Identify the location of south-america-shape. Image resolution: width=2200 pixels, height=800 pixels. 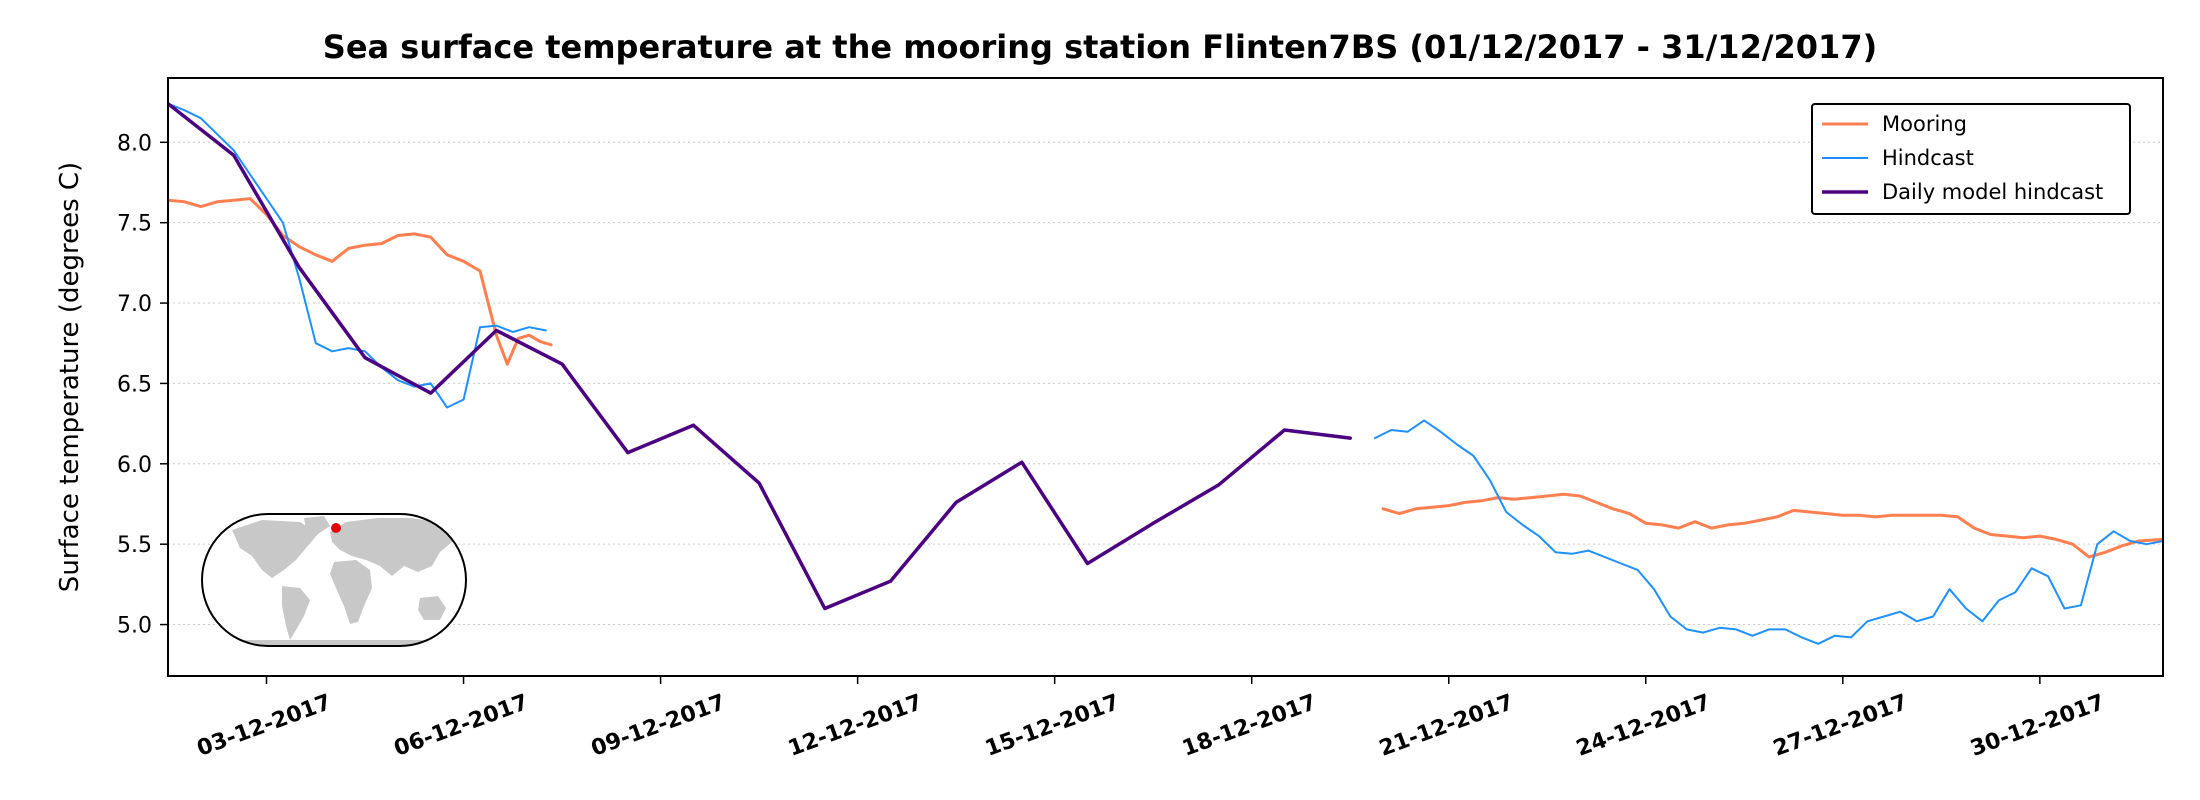
(296, 613).